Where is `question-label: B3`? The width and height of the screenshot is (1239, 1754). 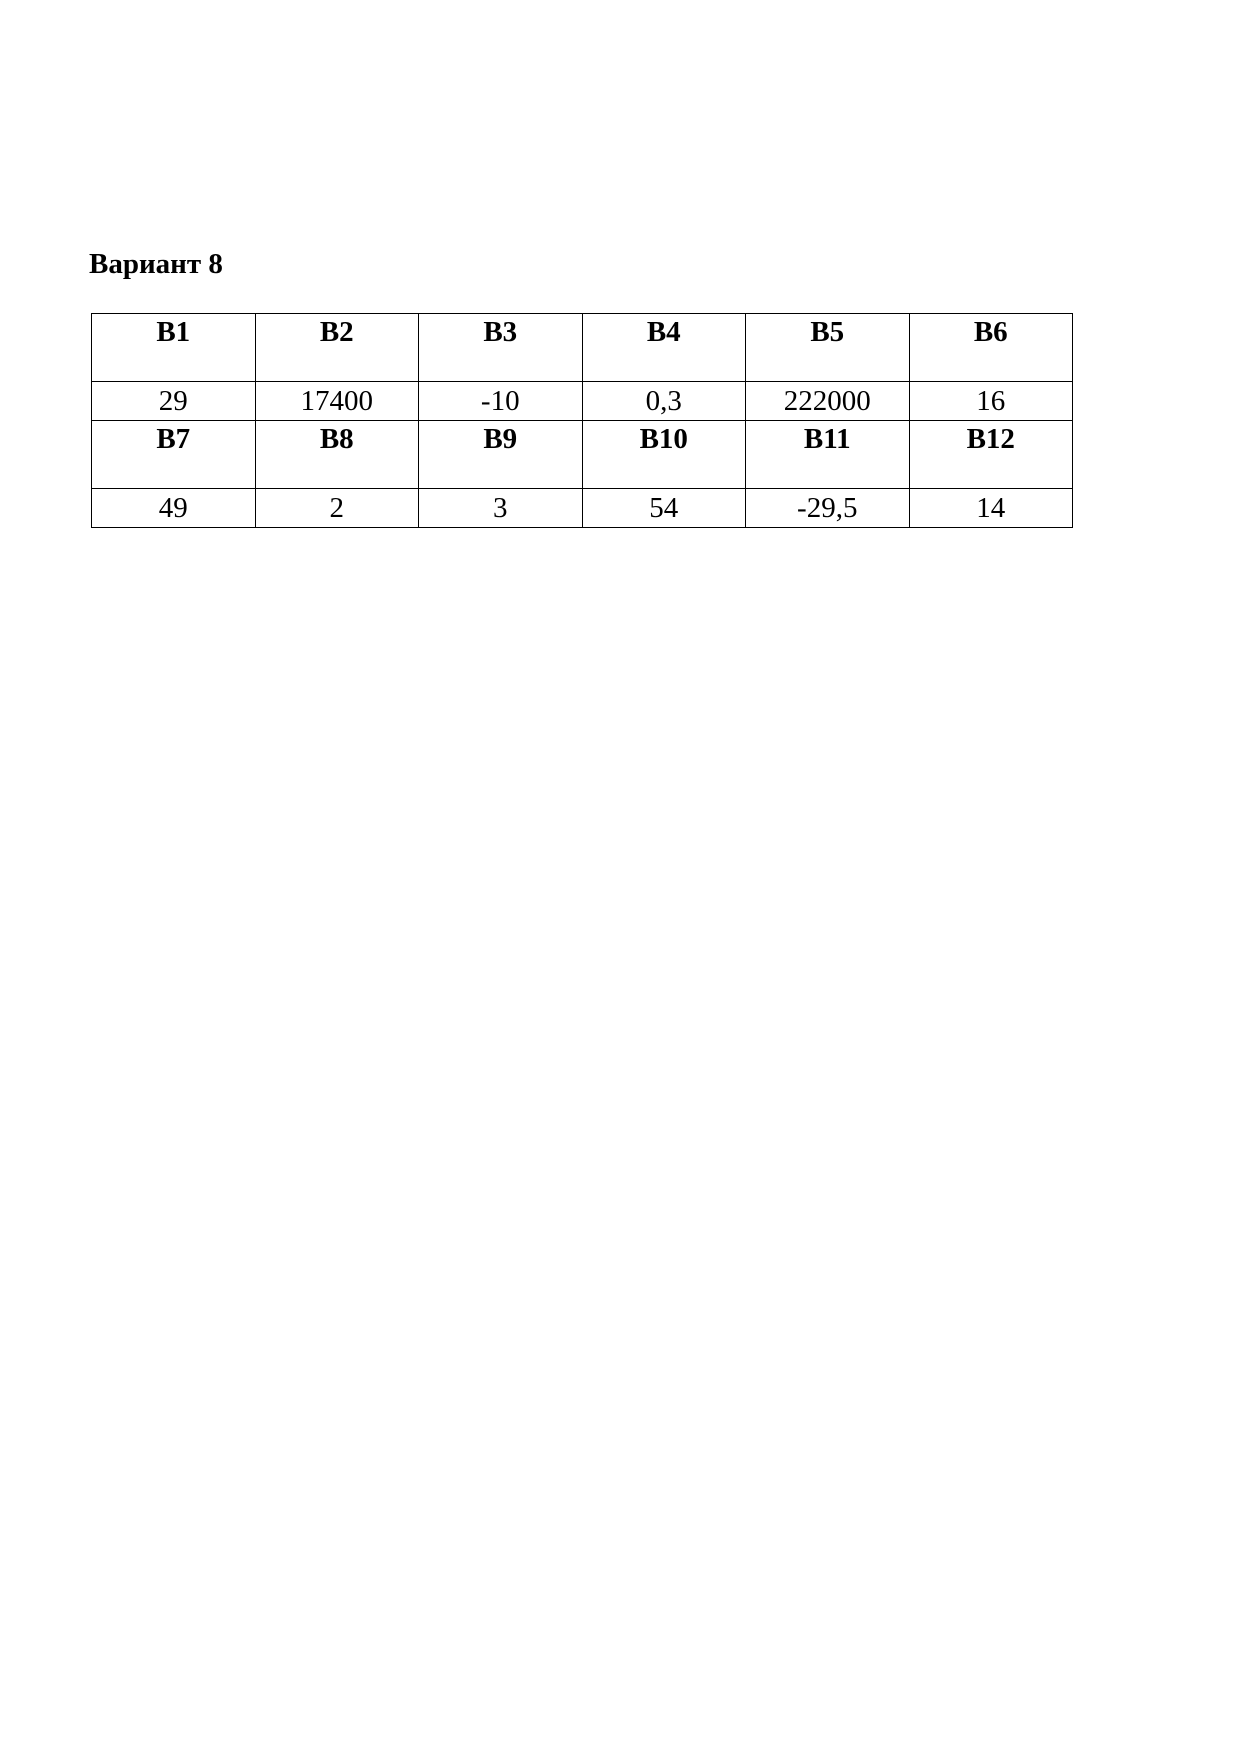 question-label: B3 is located at coordinates (500, 347).